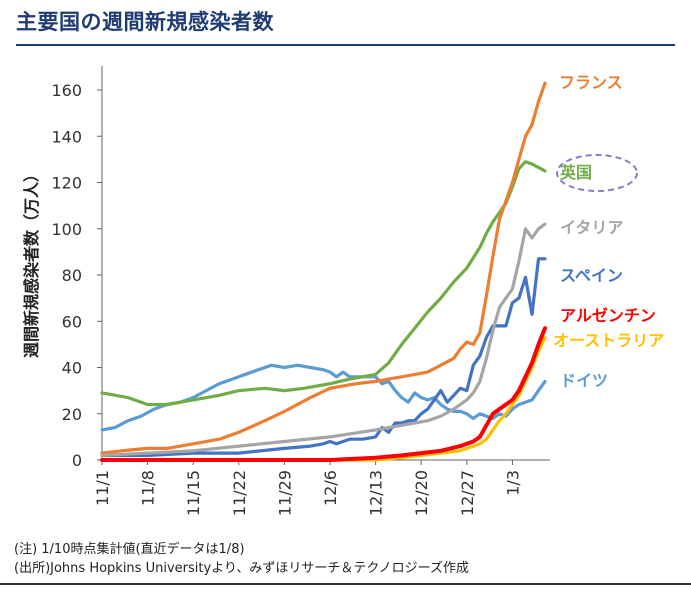  What do you see at coordinates (467, 493) in the screenshot?
I see `x-tick-label: 12/27` at bounding box center [467, 493].